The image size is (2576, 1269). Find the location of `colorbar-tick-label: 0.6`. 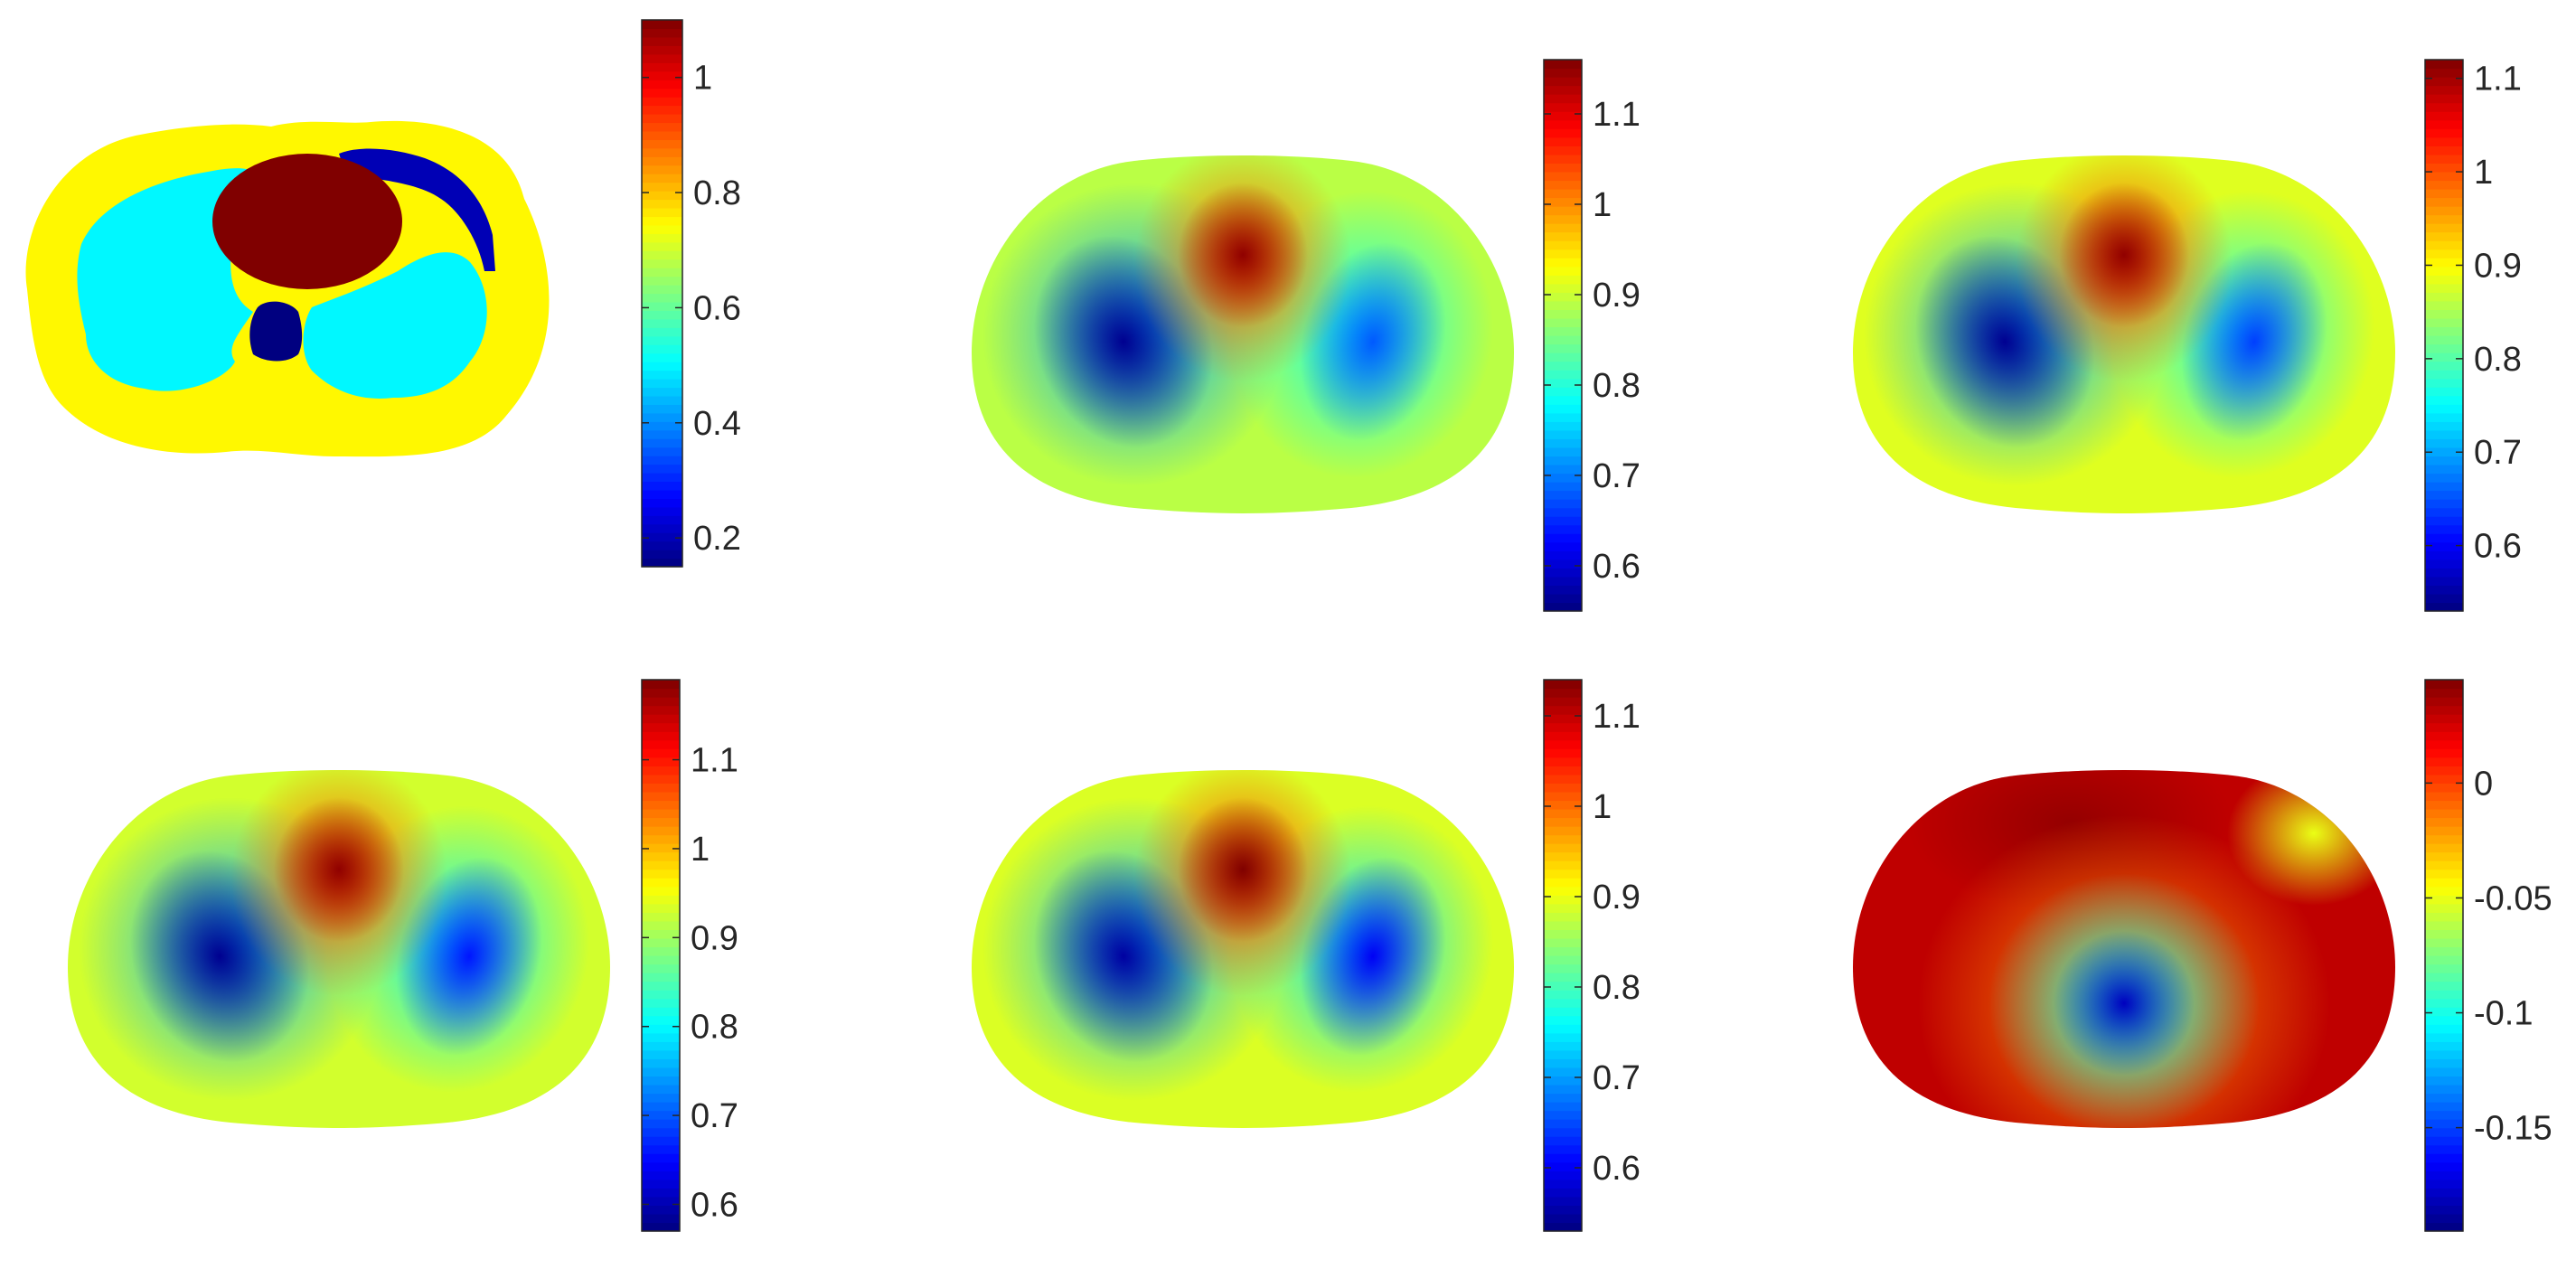

colorbar-tick-label: 0.6 is located at coordinates (1617, 1169).